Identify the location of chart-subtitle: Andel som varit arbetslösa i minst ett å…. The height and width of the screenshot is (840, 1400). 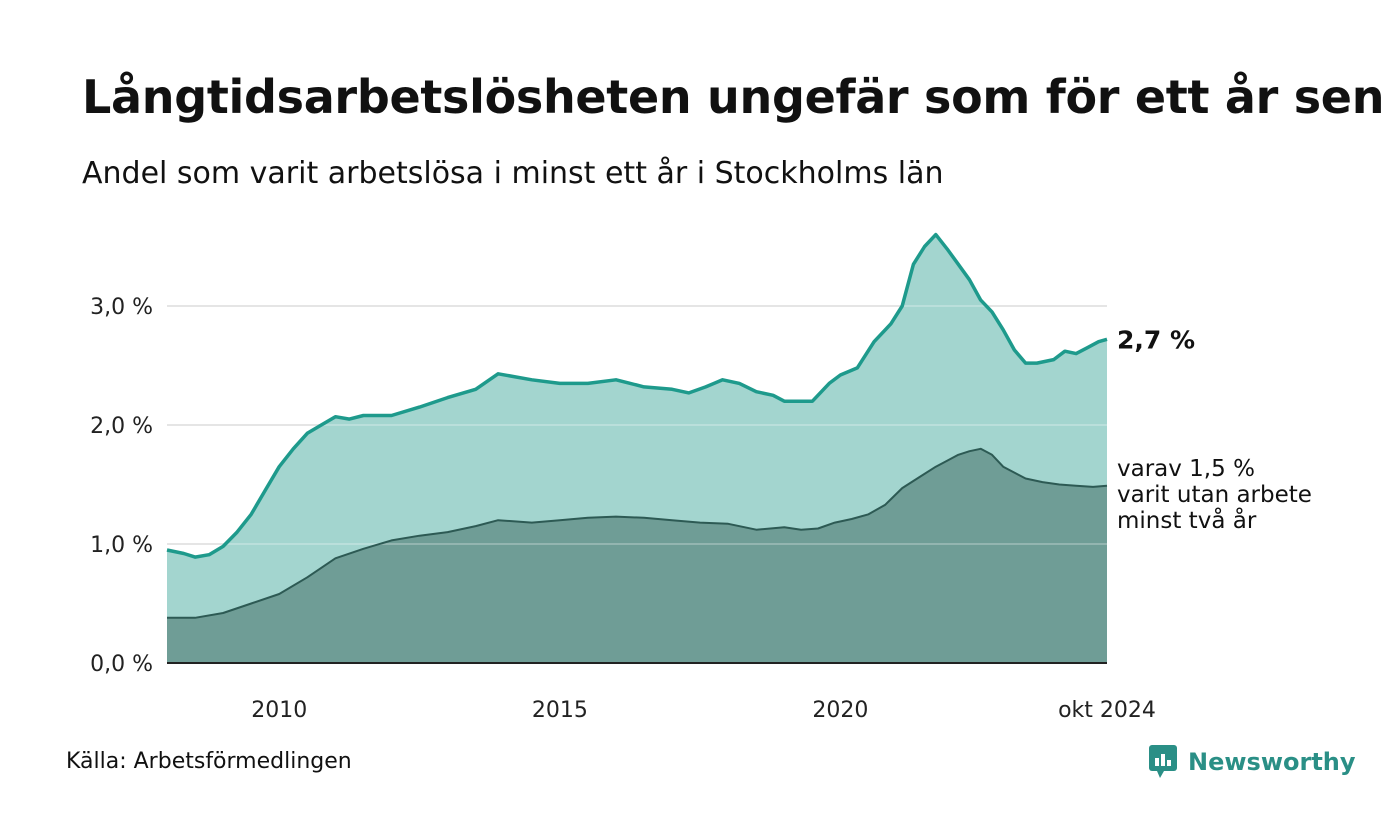
(513, 173).